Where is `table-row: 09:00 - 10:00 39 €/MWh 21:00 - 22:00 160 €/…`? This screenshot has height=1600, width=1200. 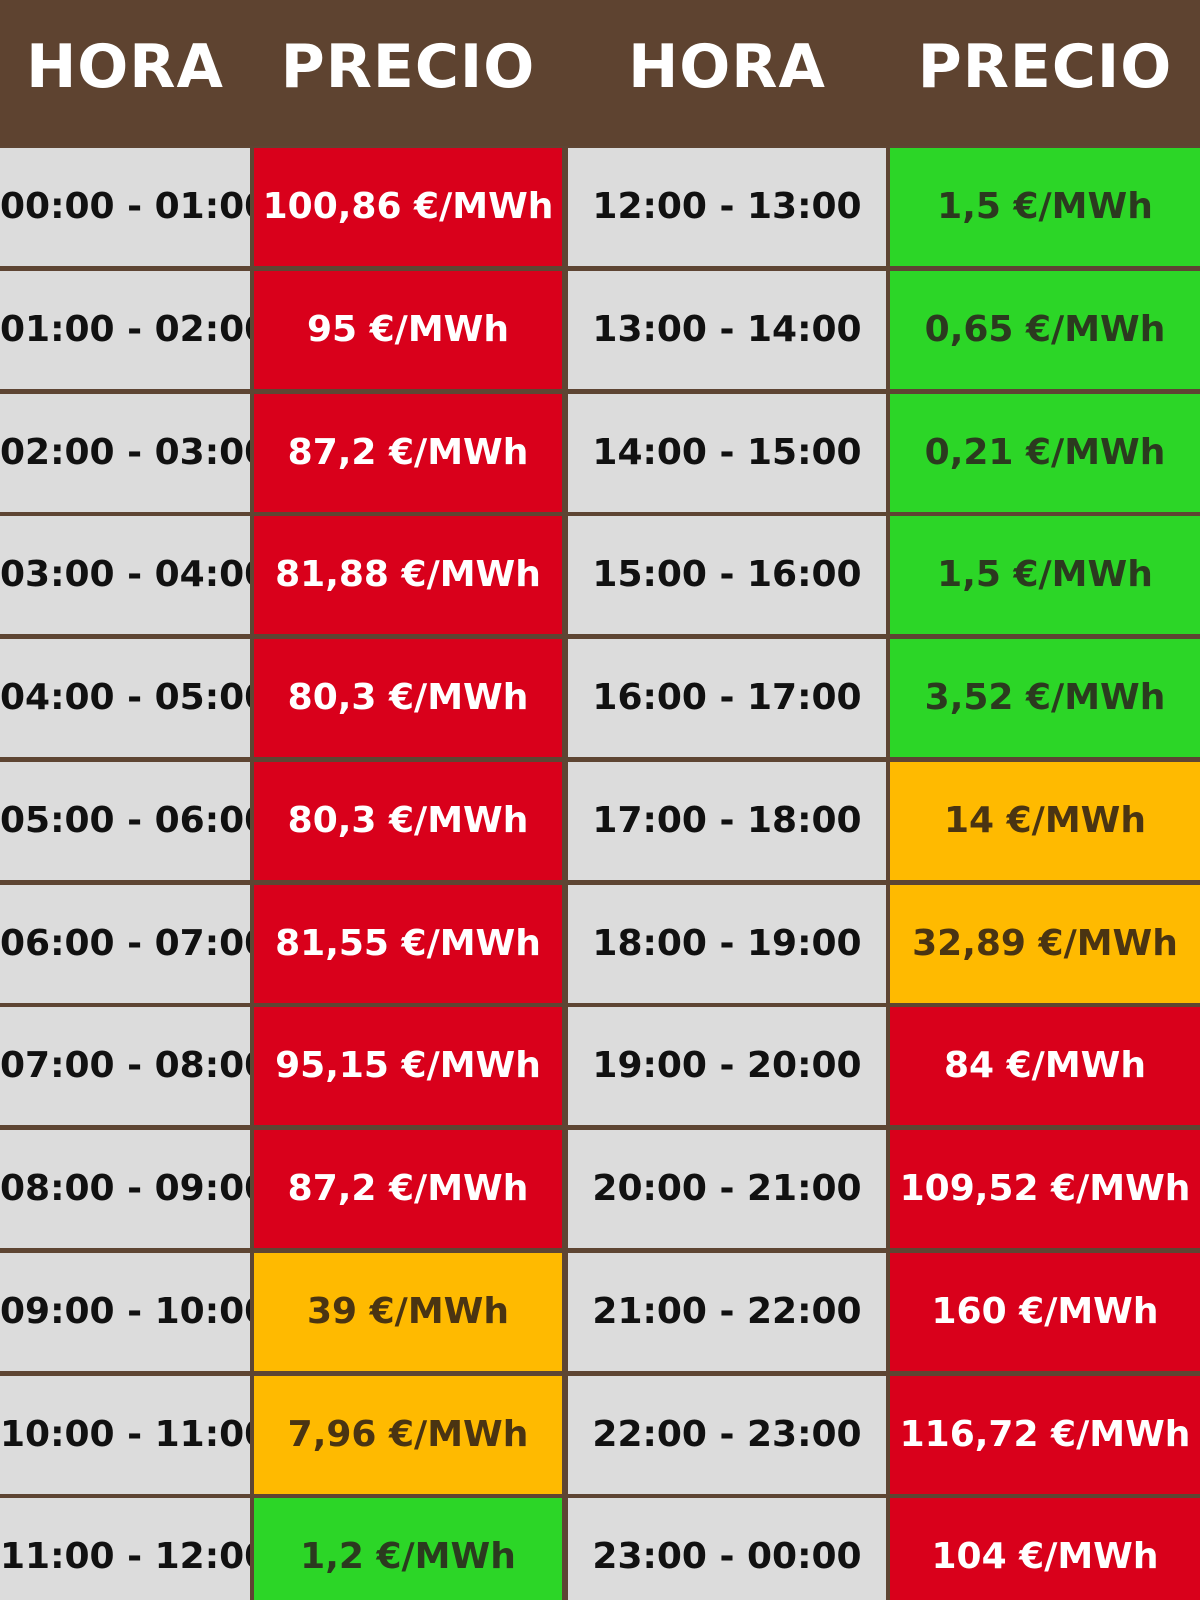
table-row: 09:00 - 10:00 39 €/MWh 21:00 - 22:00 160 €/… is located at coordinates (600, 1311).